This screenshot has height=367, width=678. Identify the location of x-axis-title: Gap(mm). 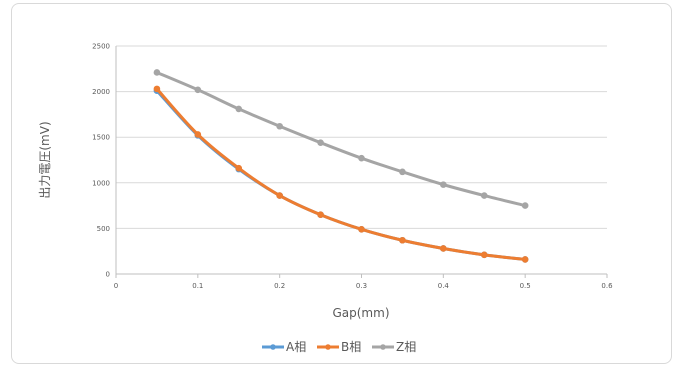
(360, 313).